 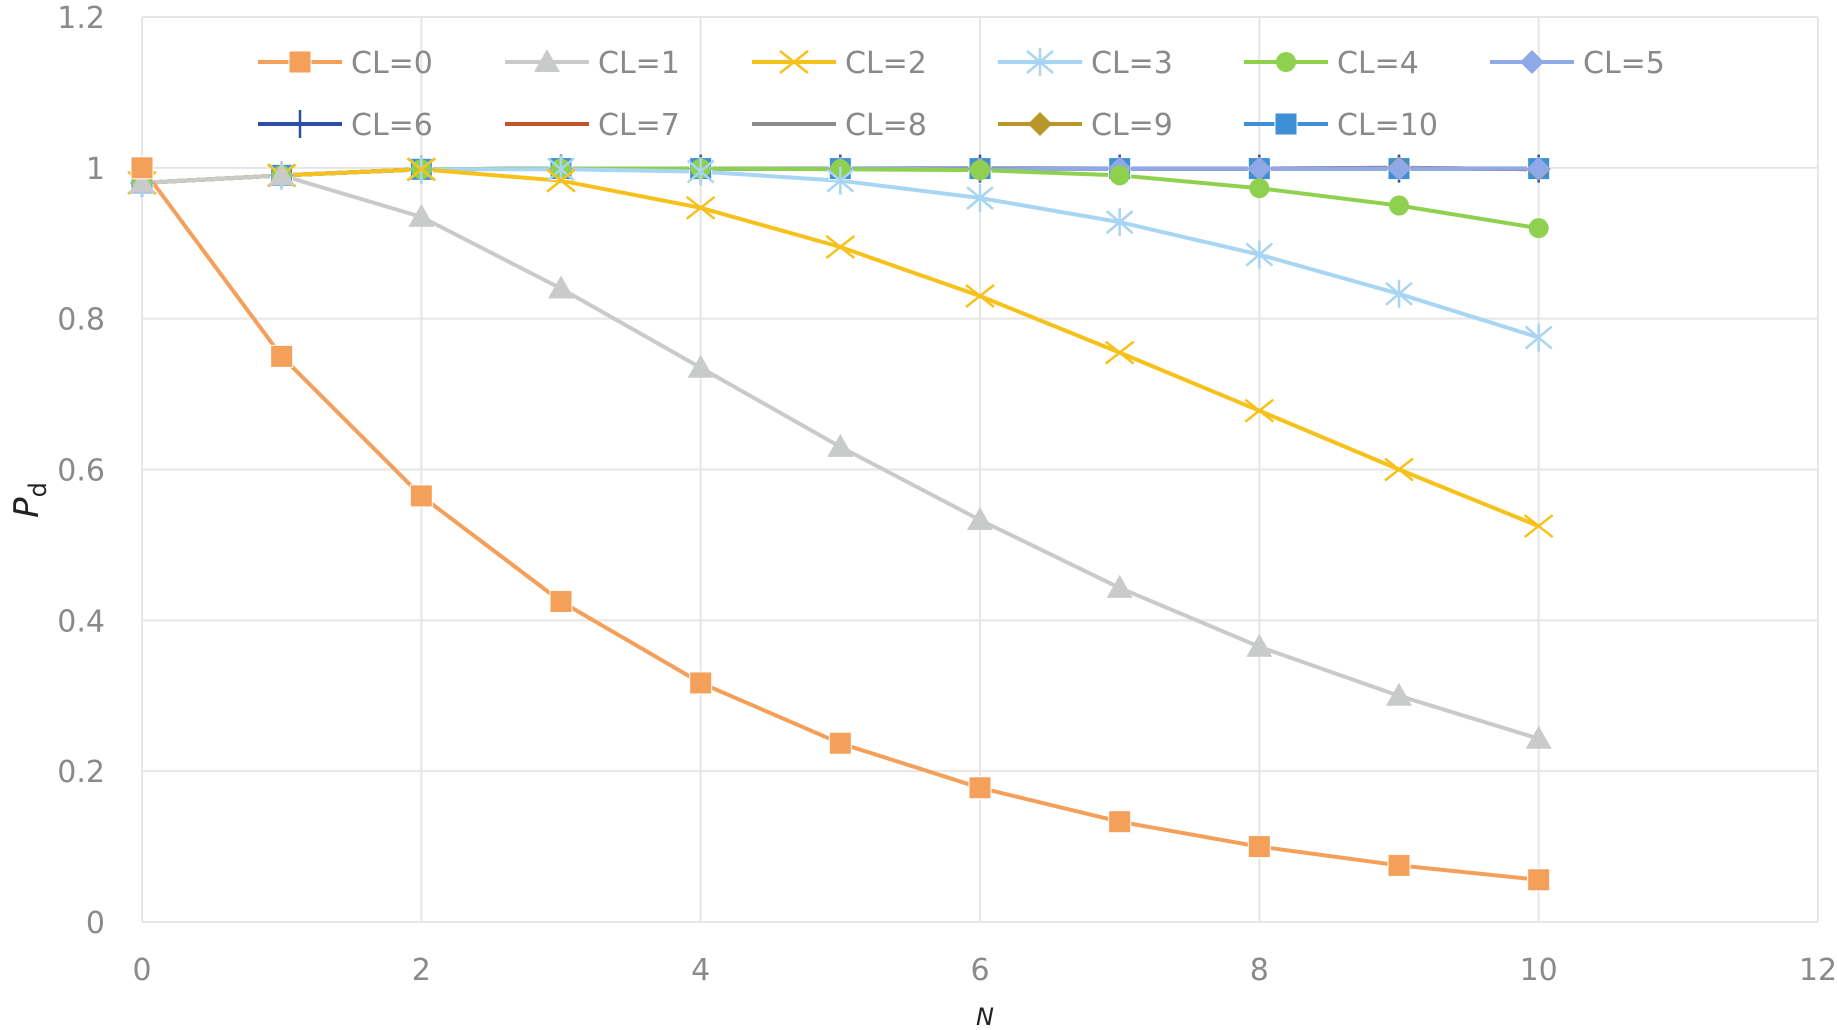 I want to click on legend-label: CL=9, so click(x=1132, y=125).